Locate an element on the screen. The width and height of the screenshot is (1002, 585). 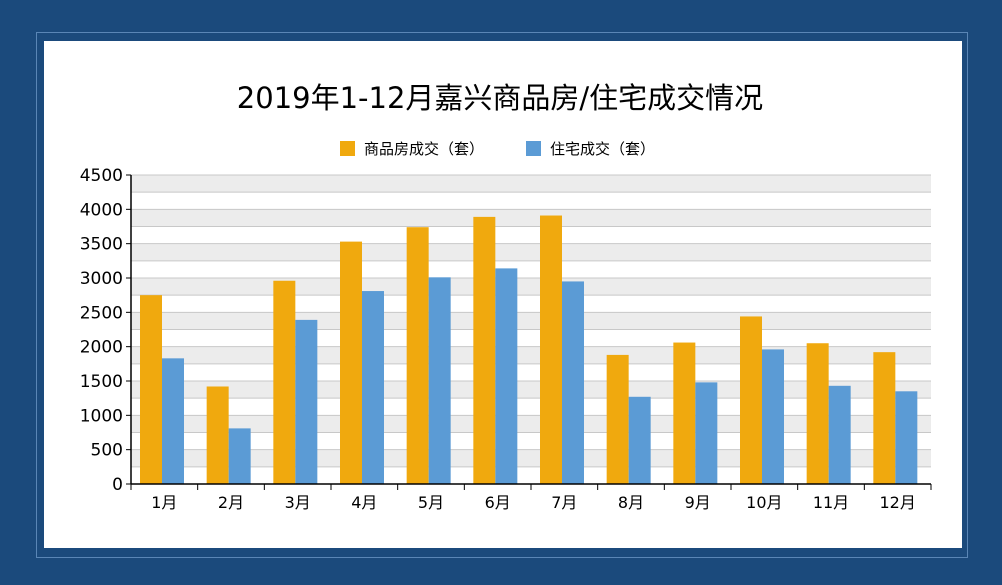
y-tick-label: 2000 is located at coordinates (101, 348).